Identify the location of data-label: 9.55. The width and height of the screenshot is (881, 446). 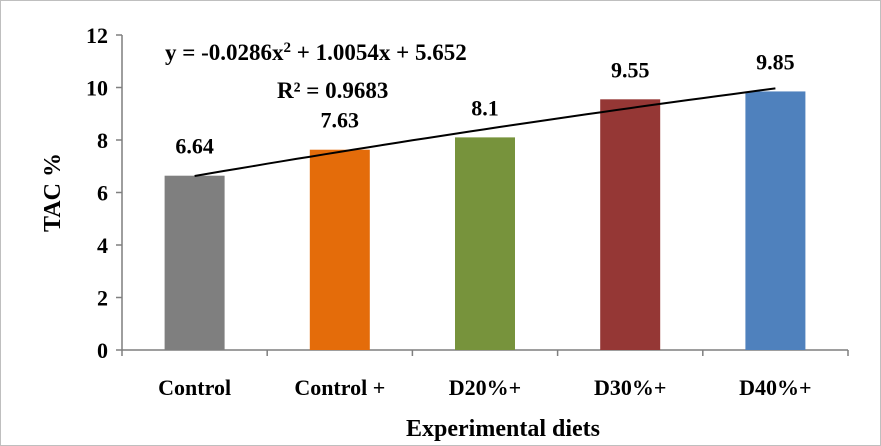
(630, 69).